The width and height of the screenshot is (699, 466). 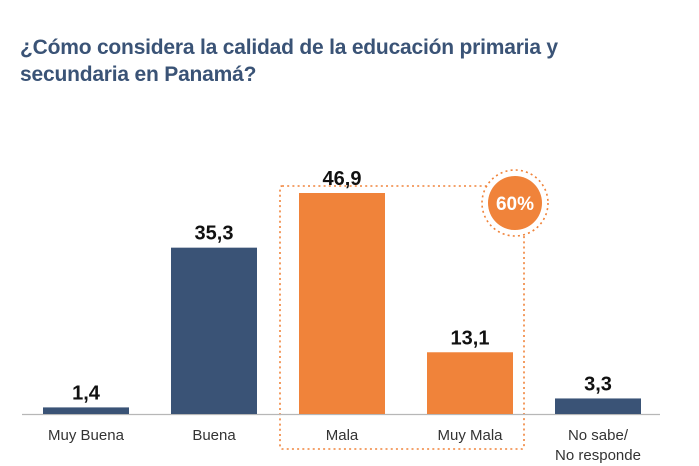 What do you see at coordinates (470, 338) in the screenshot?
I see `value-label-4: 13,1` at bounding box center [470, 338].